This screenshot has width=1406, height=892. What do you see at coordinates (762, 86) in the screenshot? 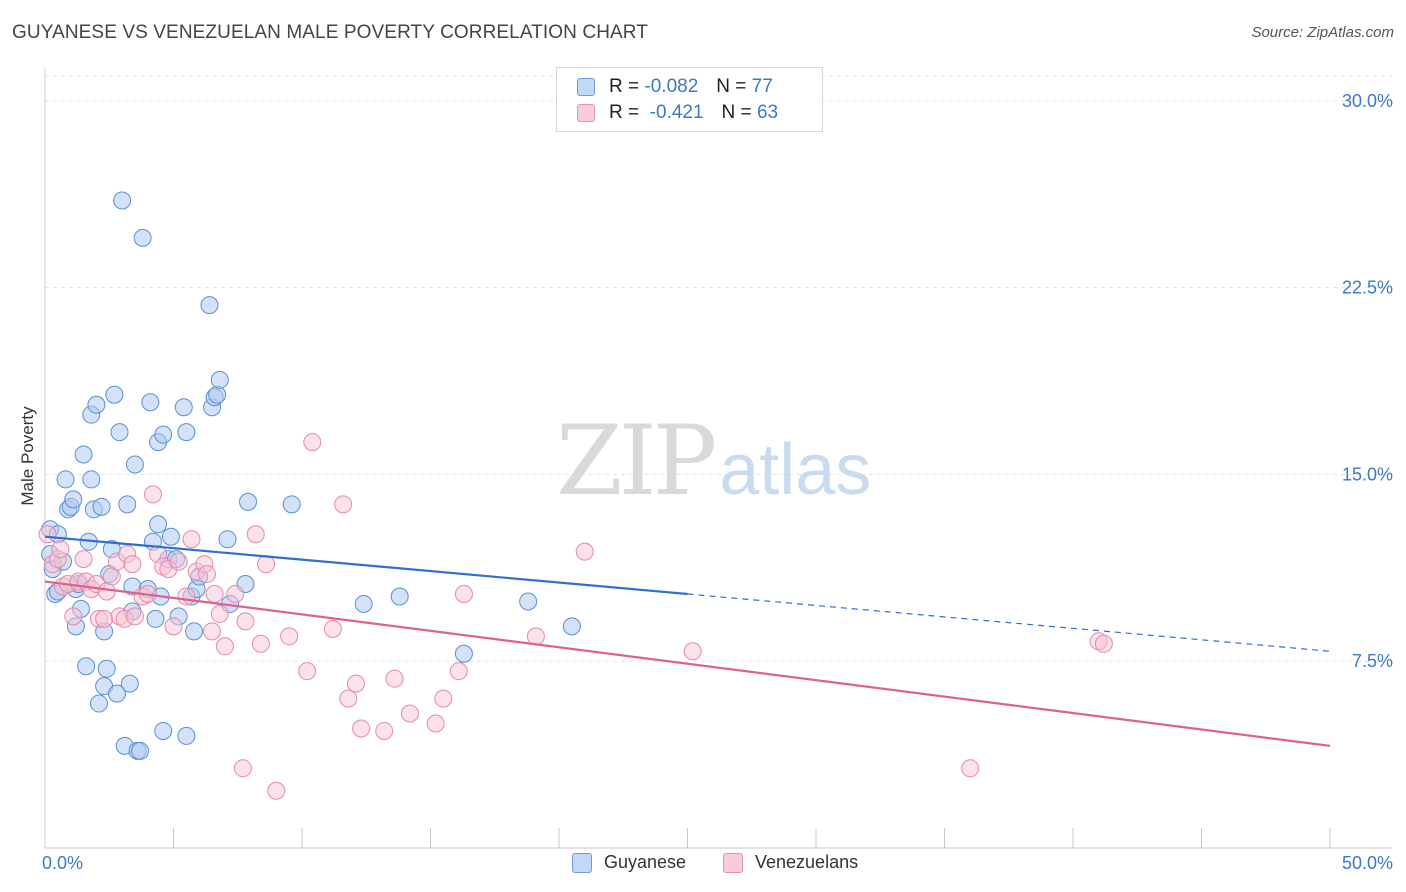
I see `n-value: 77` at bounding box center [762, 86].